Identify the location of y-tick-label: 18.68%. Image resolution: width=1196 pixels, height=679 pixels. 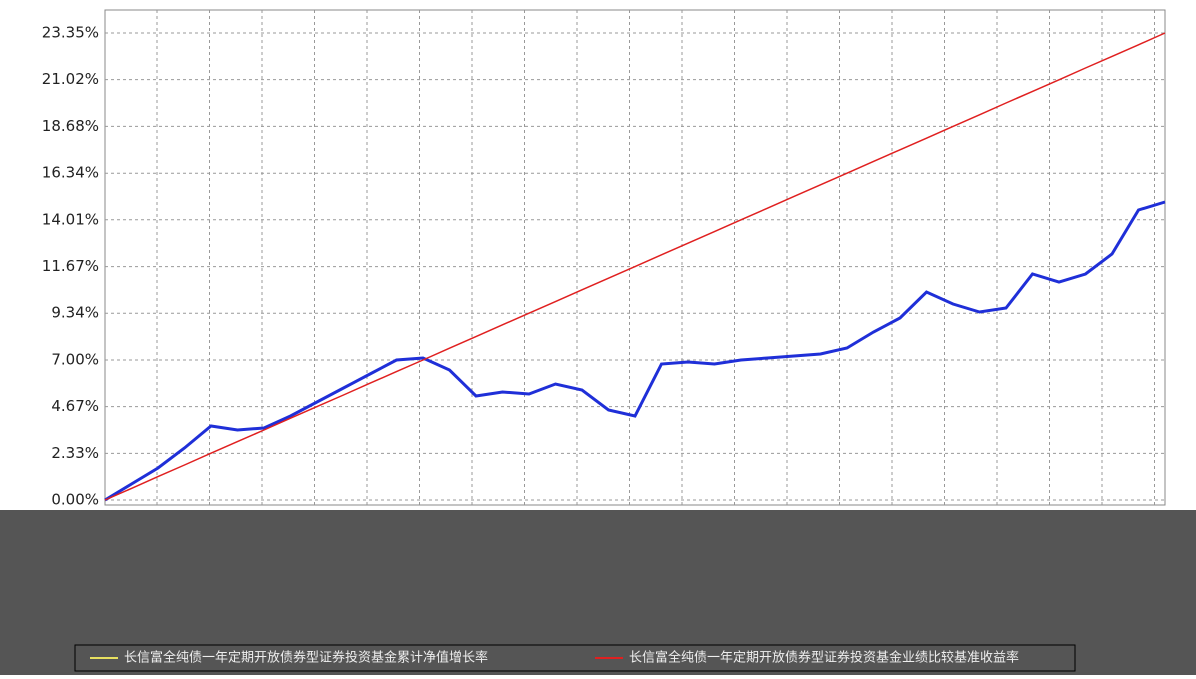
(70, 126).